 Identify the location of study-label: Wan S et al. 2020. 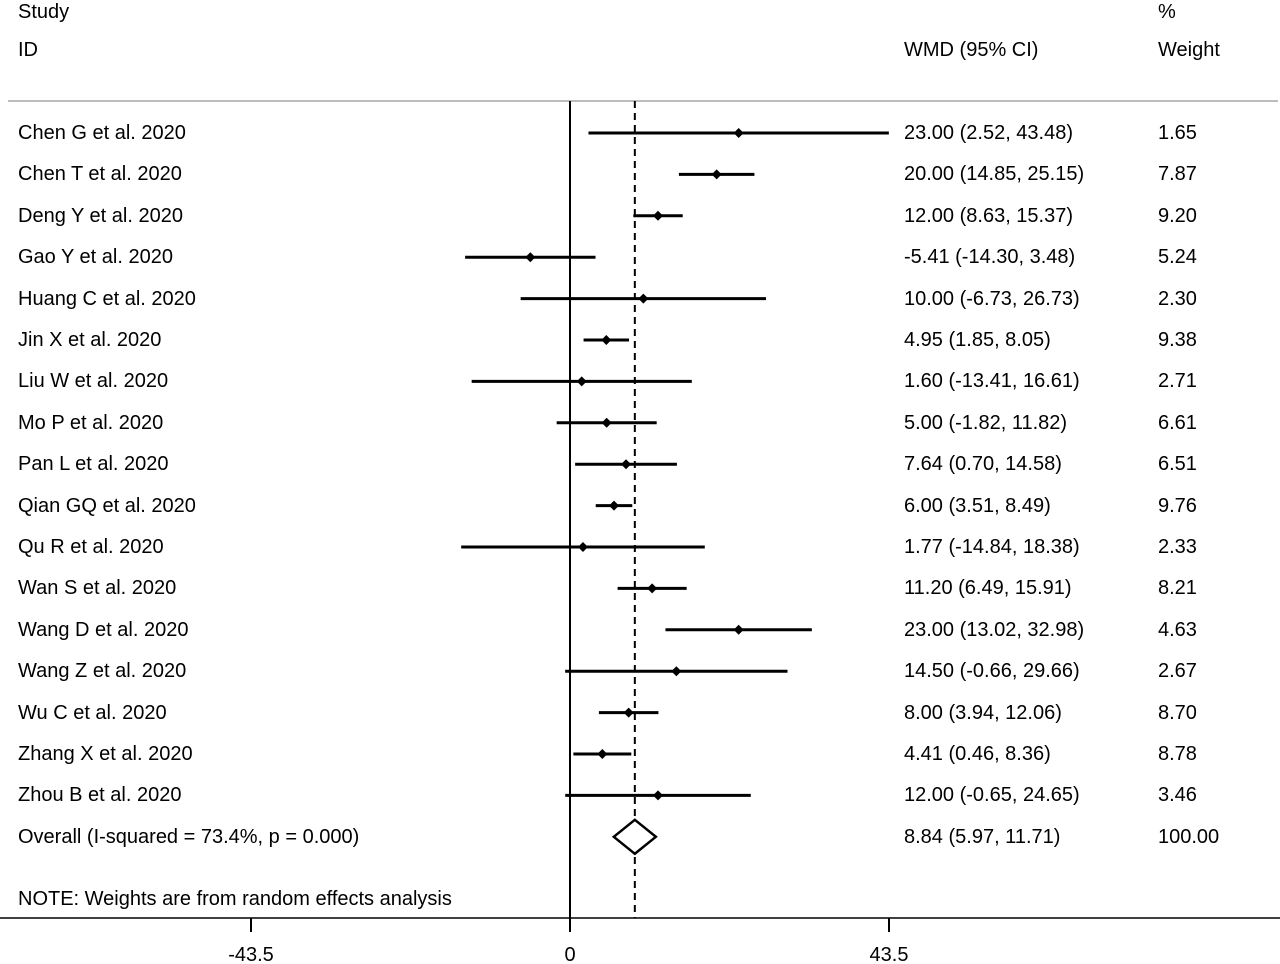
(97, 588).